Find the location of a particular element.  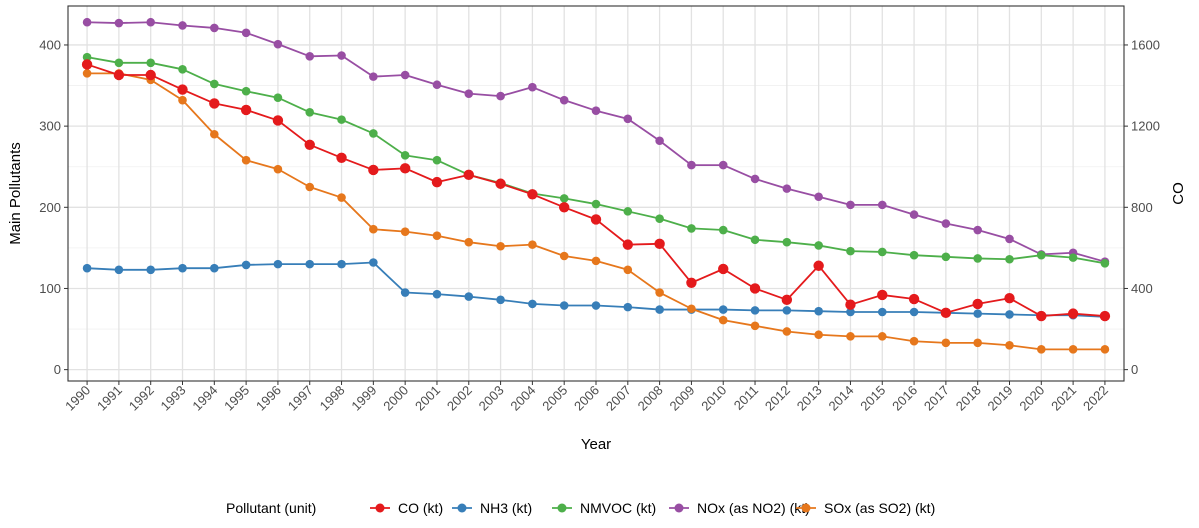

legend-item: SOx (as SO2) (kt) is located at coordinates (865, 508).